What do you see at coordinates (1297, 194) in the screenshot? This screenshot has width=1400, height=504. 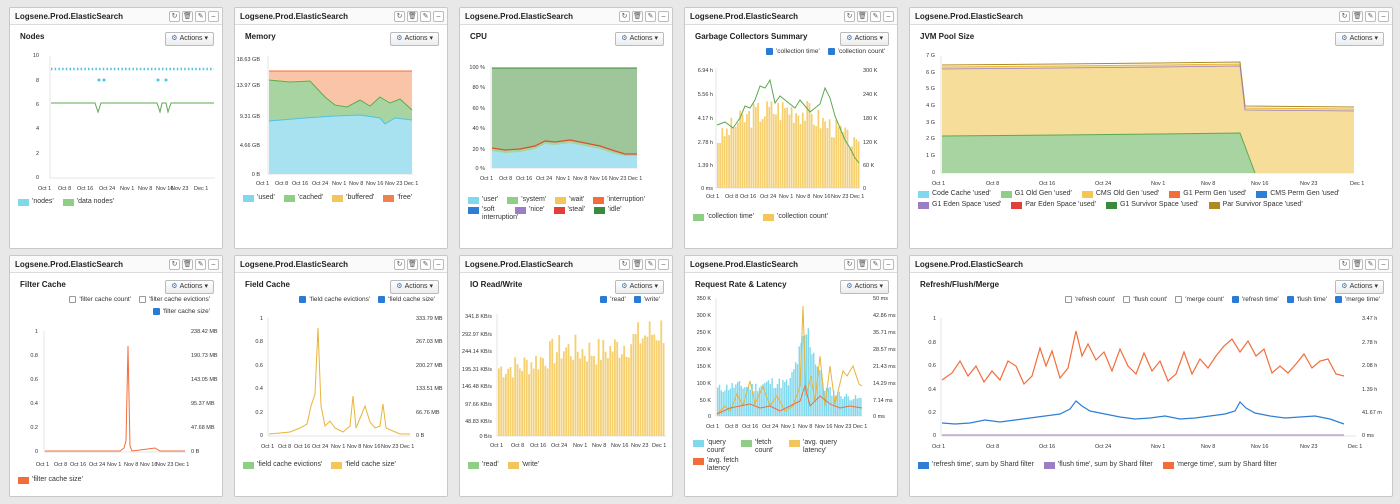 I see `legend-item: CMS Perm Gen 'used'` at bounding box center [1297, 194].